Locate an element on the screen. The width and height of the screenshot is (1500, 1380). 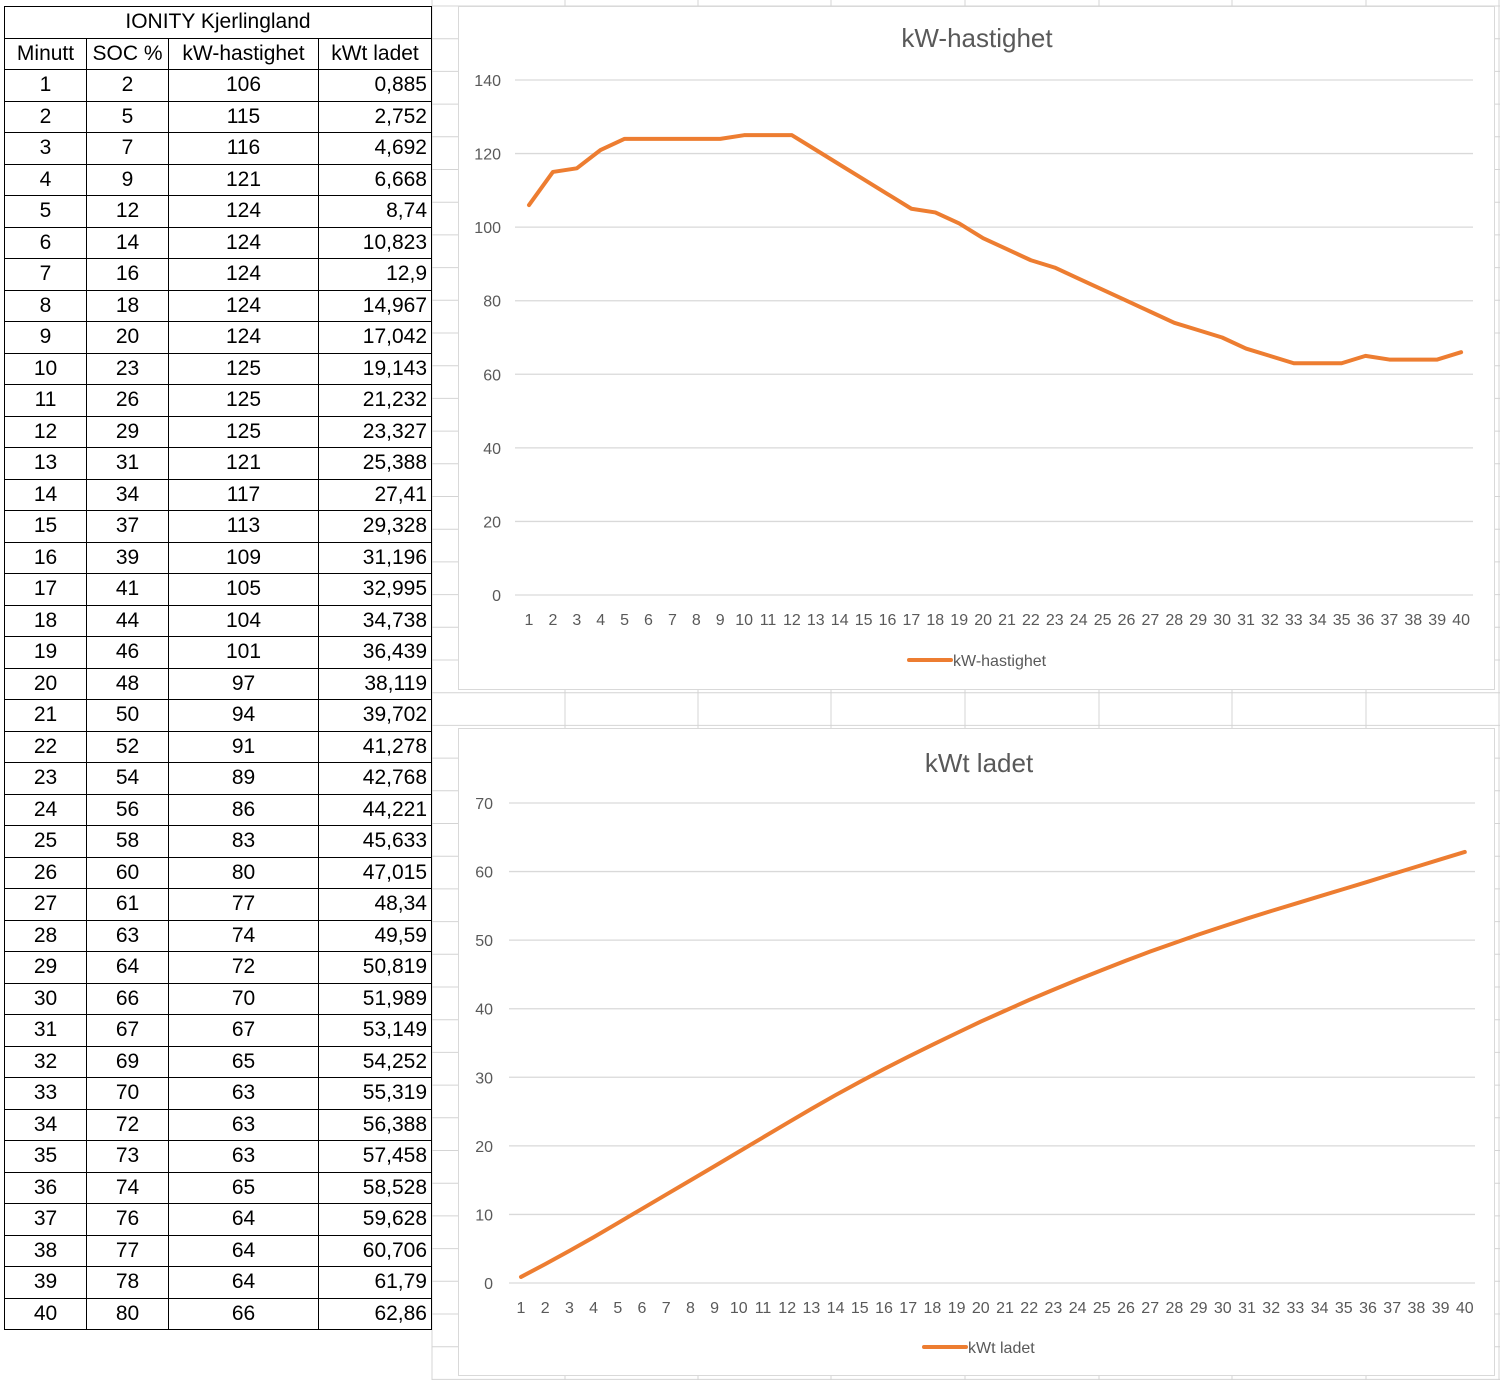
cell-kw-hastighet: 116 is located at coordinates (243, 148).